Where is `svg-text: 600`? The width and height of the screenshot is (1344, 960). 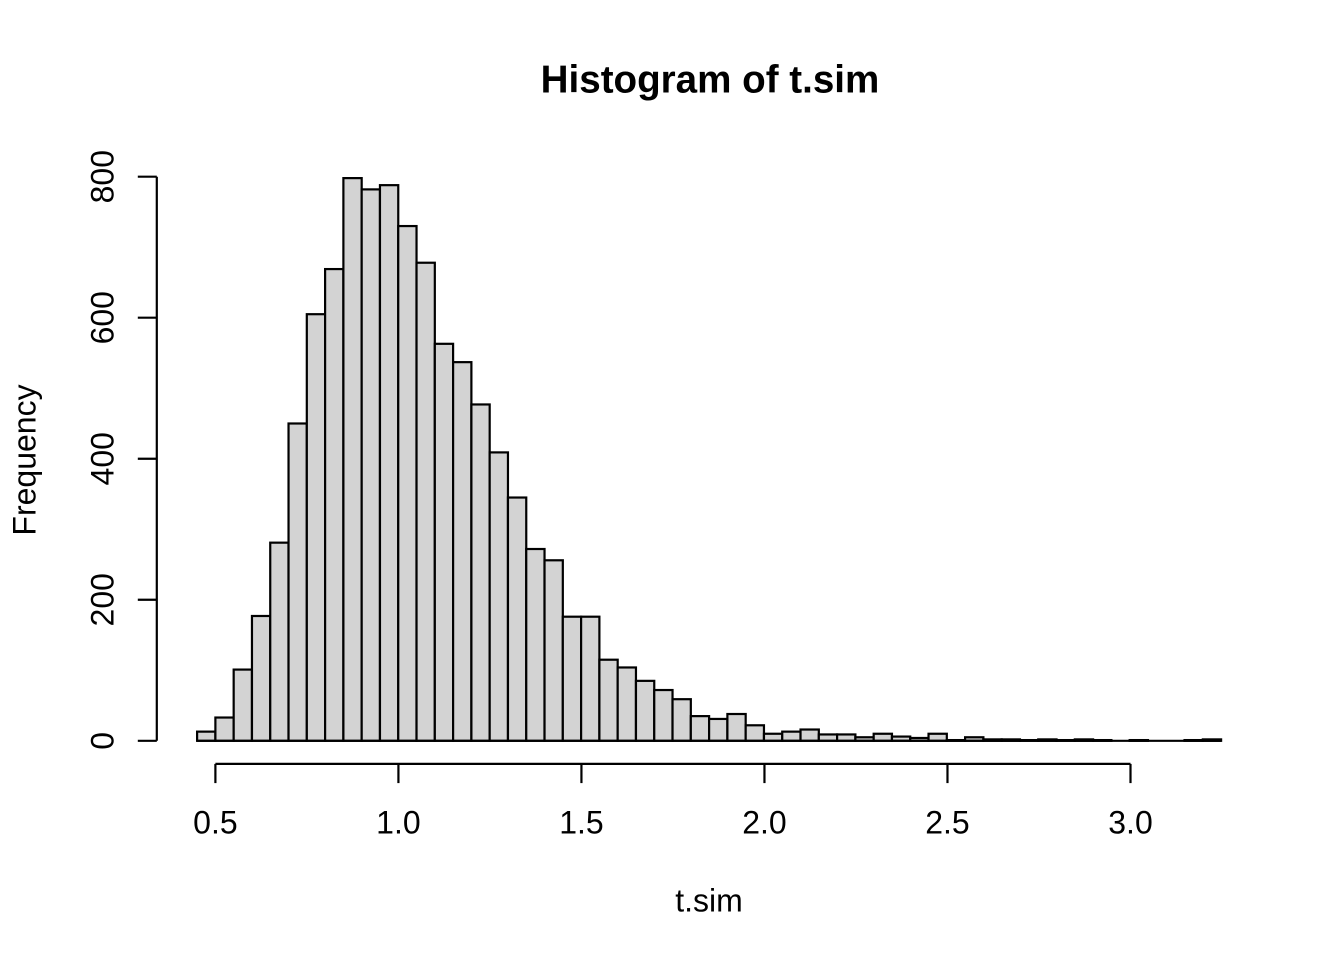 svg-text: 600 is located at coordinates (103, 317).